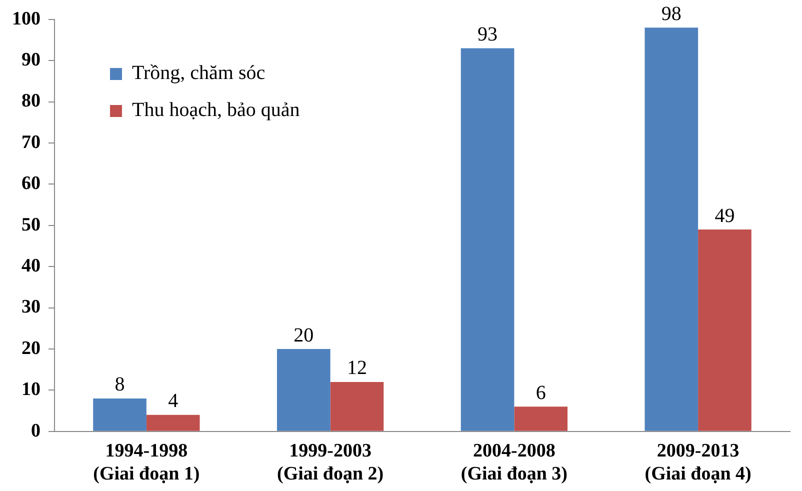 This screenshot has width=802, height=491. I want to click on data-label: 4, so click(173, 401).